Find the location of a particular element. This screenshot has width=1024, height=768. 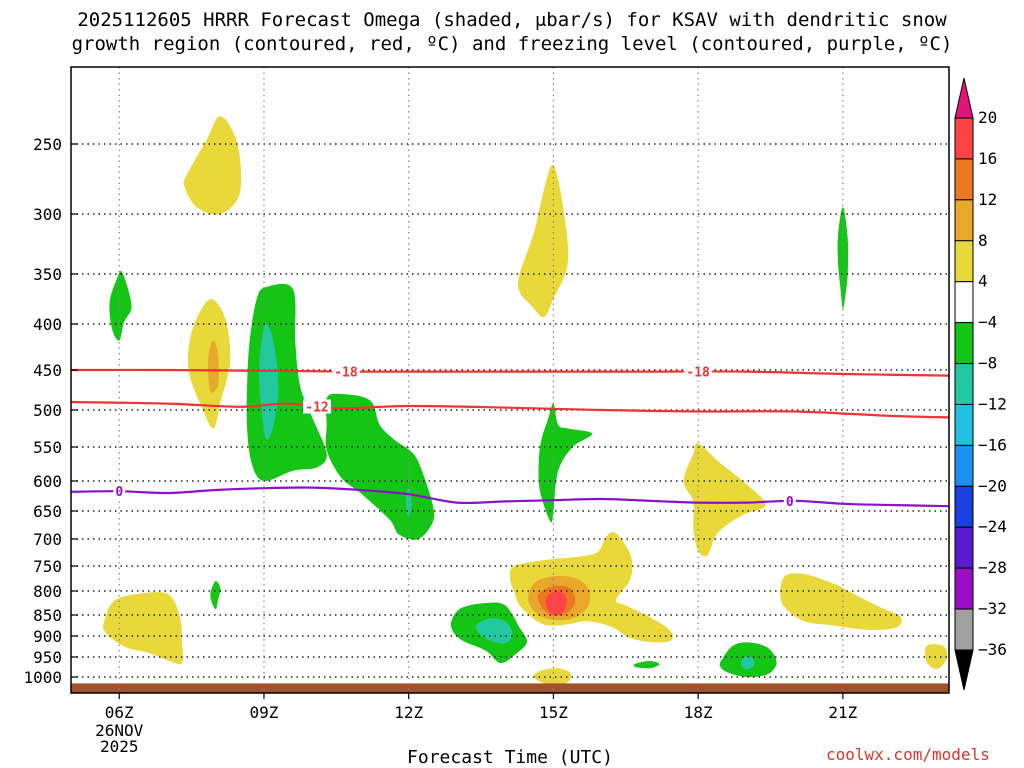

contour-line--18 is located at coordinates (510, 372).